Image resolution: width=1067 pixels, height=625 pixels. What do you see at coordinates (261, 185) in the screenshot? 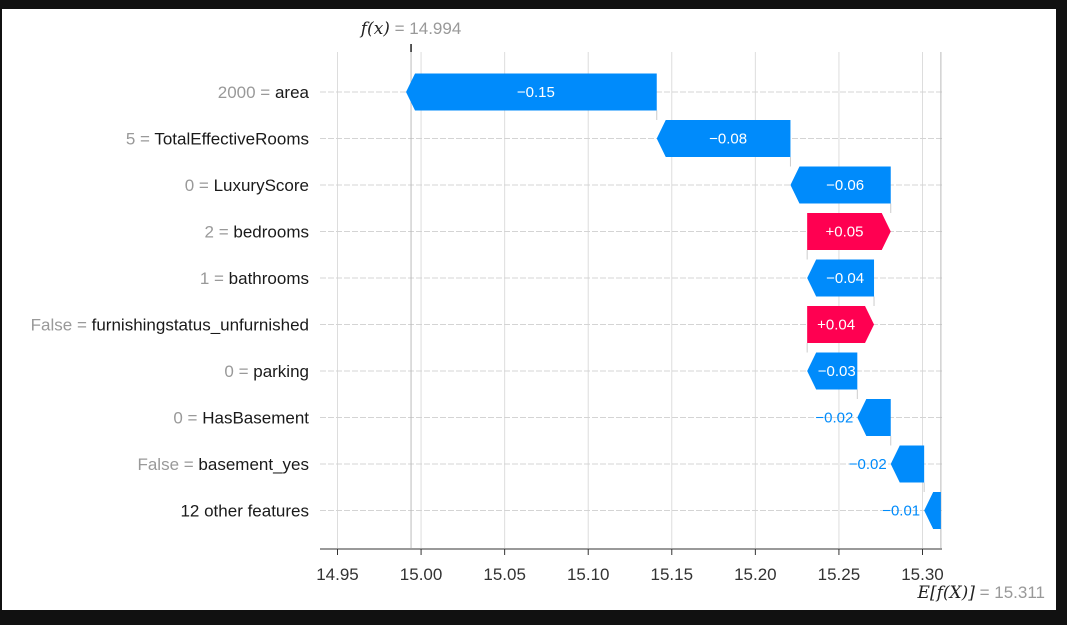
I see `feature-name: LuxuryScore` at bounding box center [261, 185].